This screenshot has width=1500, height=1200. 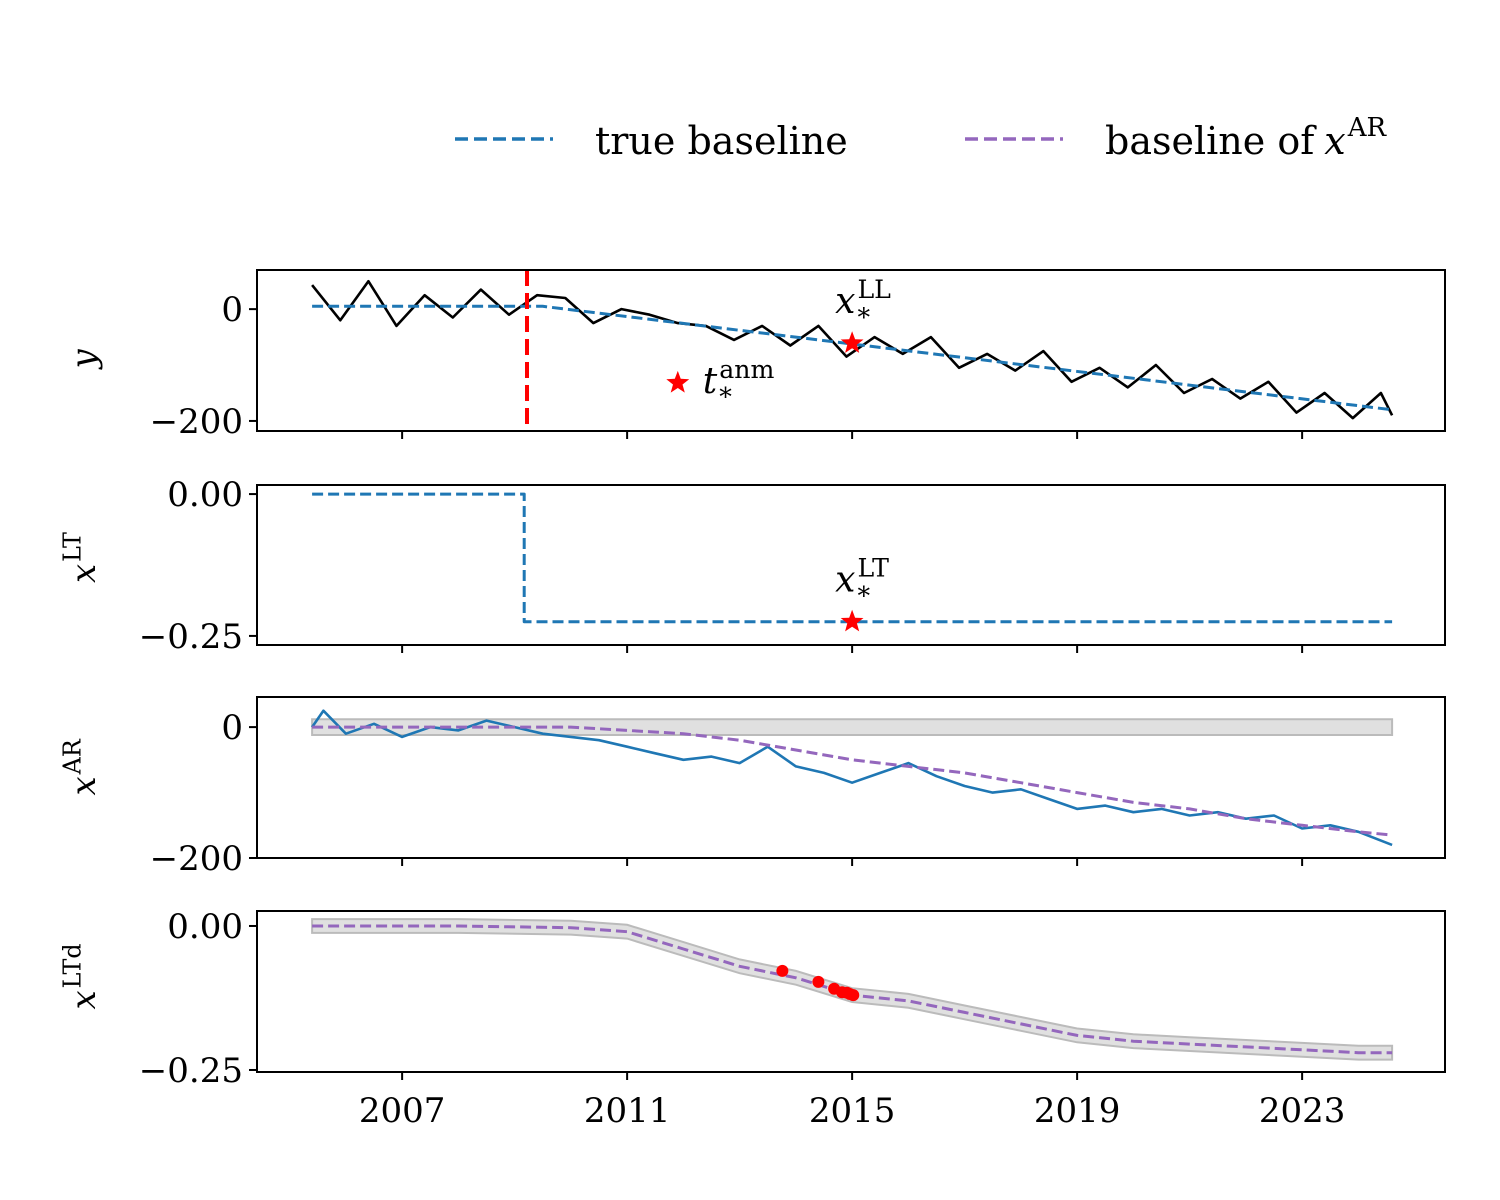 What do you see at coordinates (1077, 1111) in the screenshot?
I see `x-tick-label: 2019` at bounding box center [1077, 1111].